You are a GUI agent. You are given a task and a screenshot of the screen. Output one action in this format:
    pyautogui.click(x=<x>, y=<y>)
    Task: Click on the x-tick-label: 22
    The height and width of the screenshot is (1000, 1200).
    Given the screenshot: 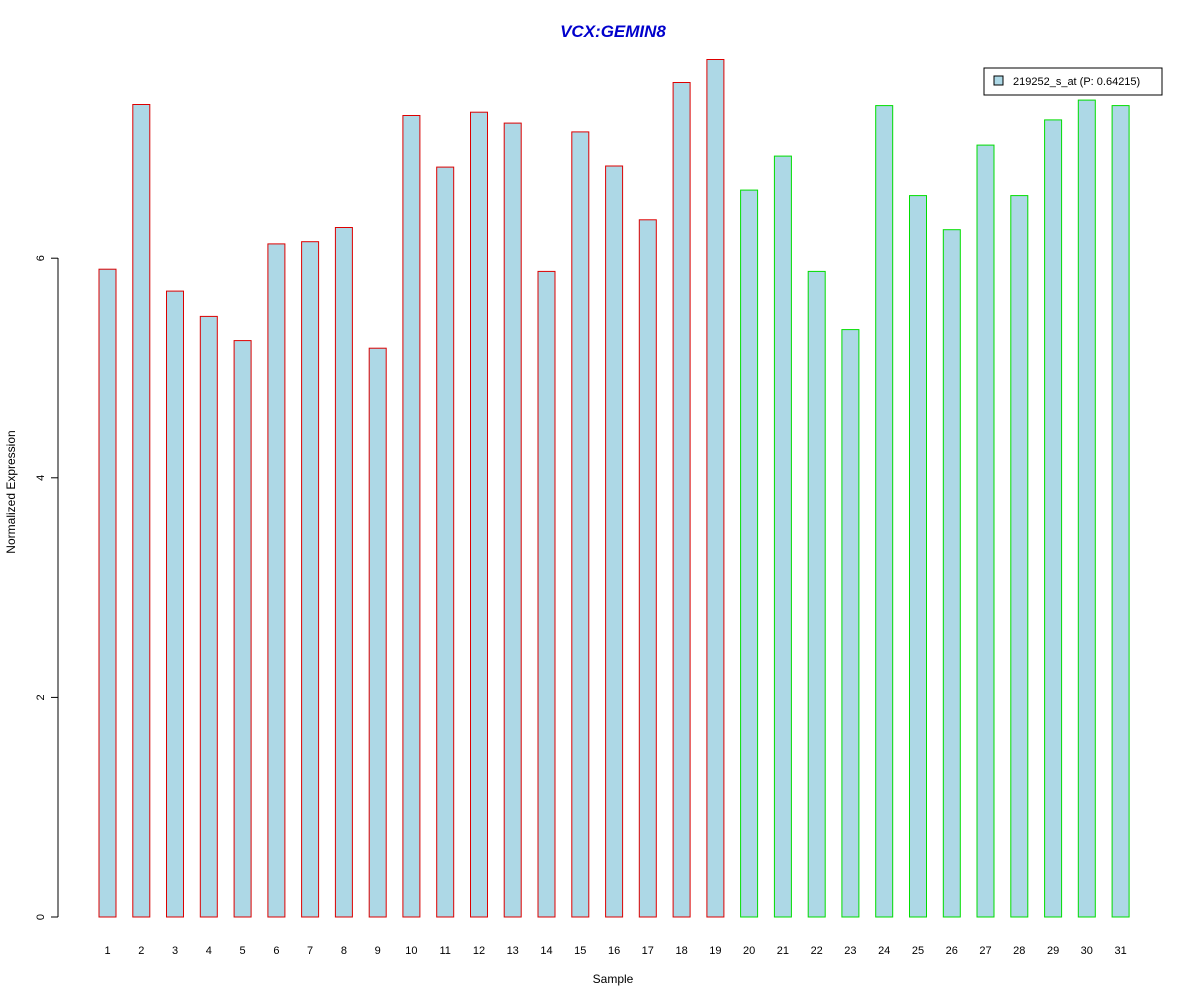 What is the action you would take?
    pyautogui.click(x=817, y=951)
    